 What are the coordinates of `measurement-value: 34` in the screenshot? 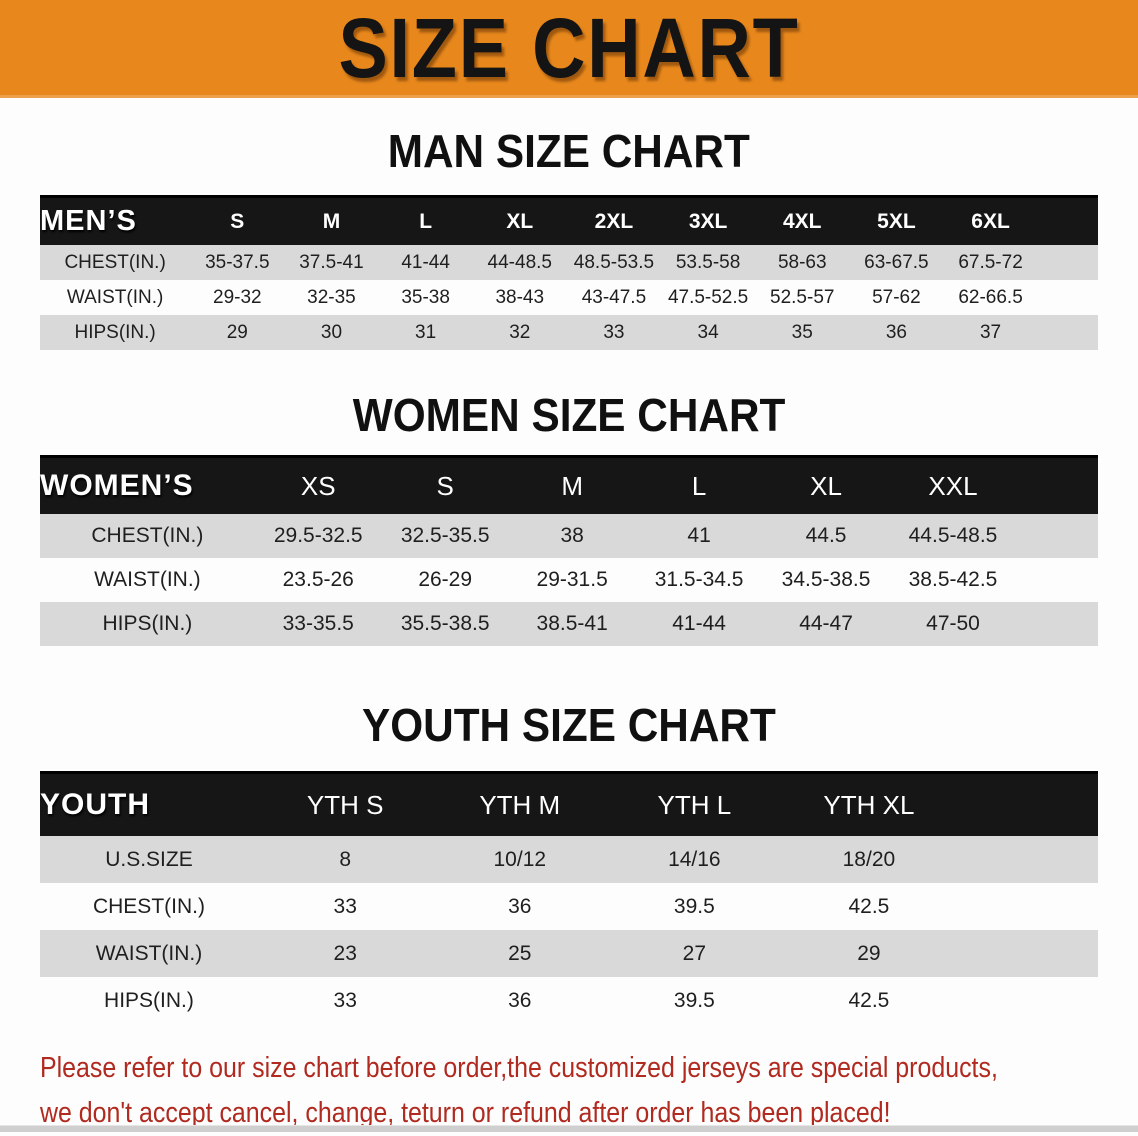 It's located at (708, 332).